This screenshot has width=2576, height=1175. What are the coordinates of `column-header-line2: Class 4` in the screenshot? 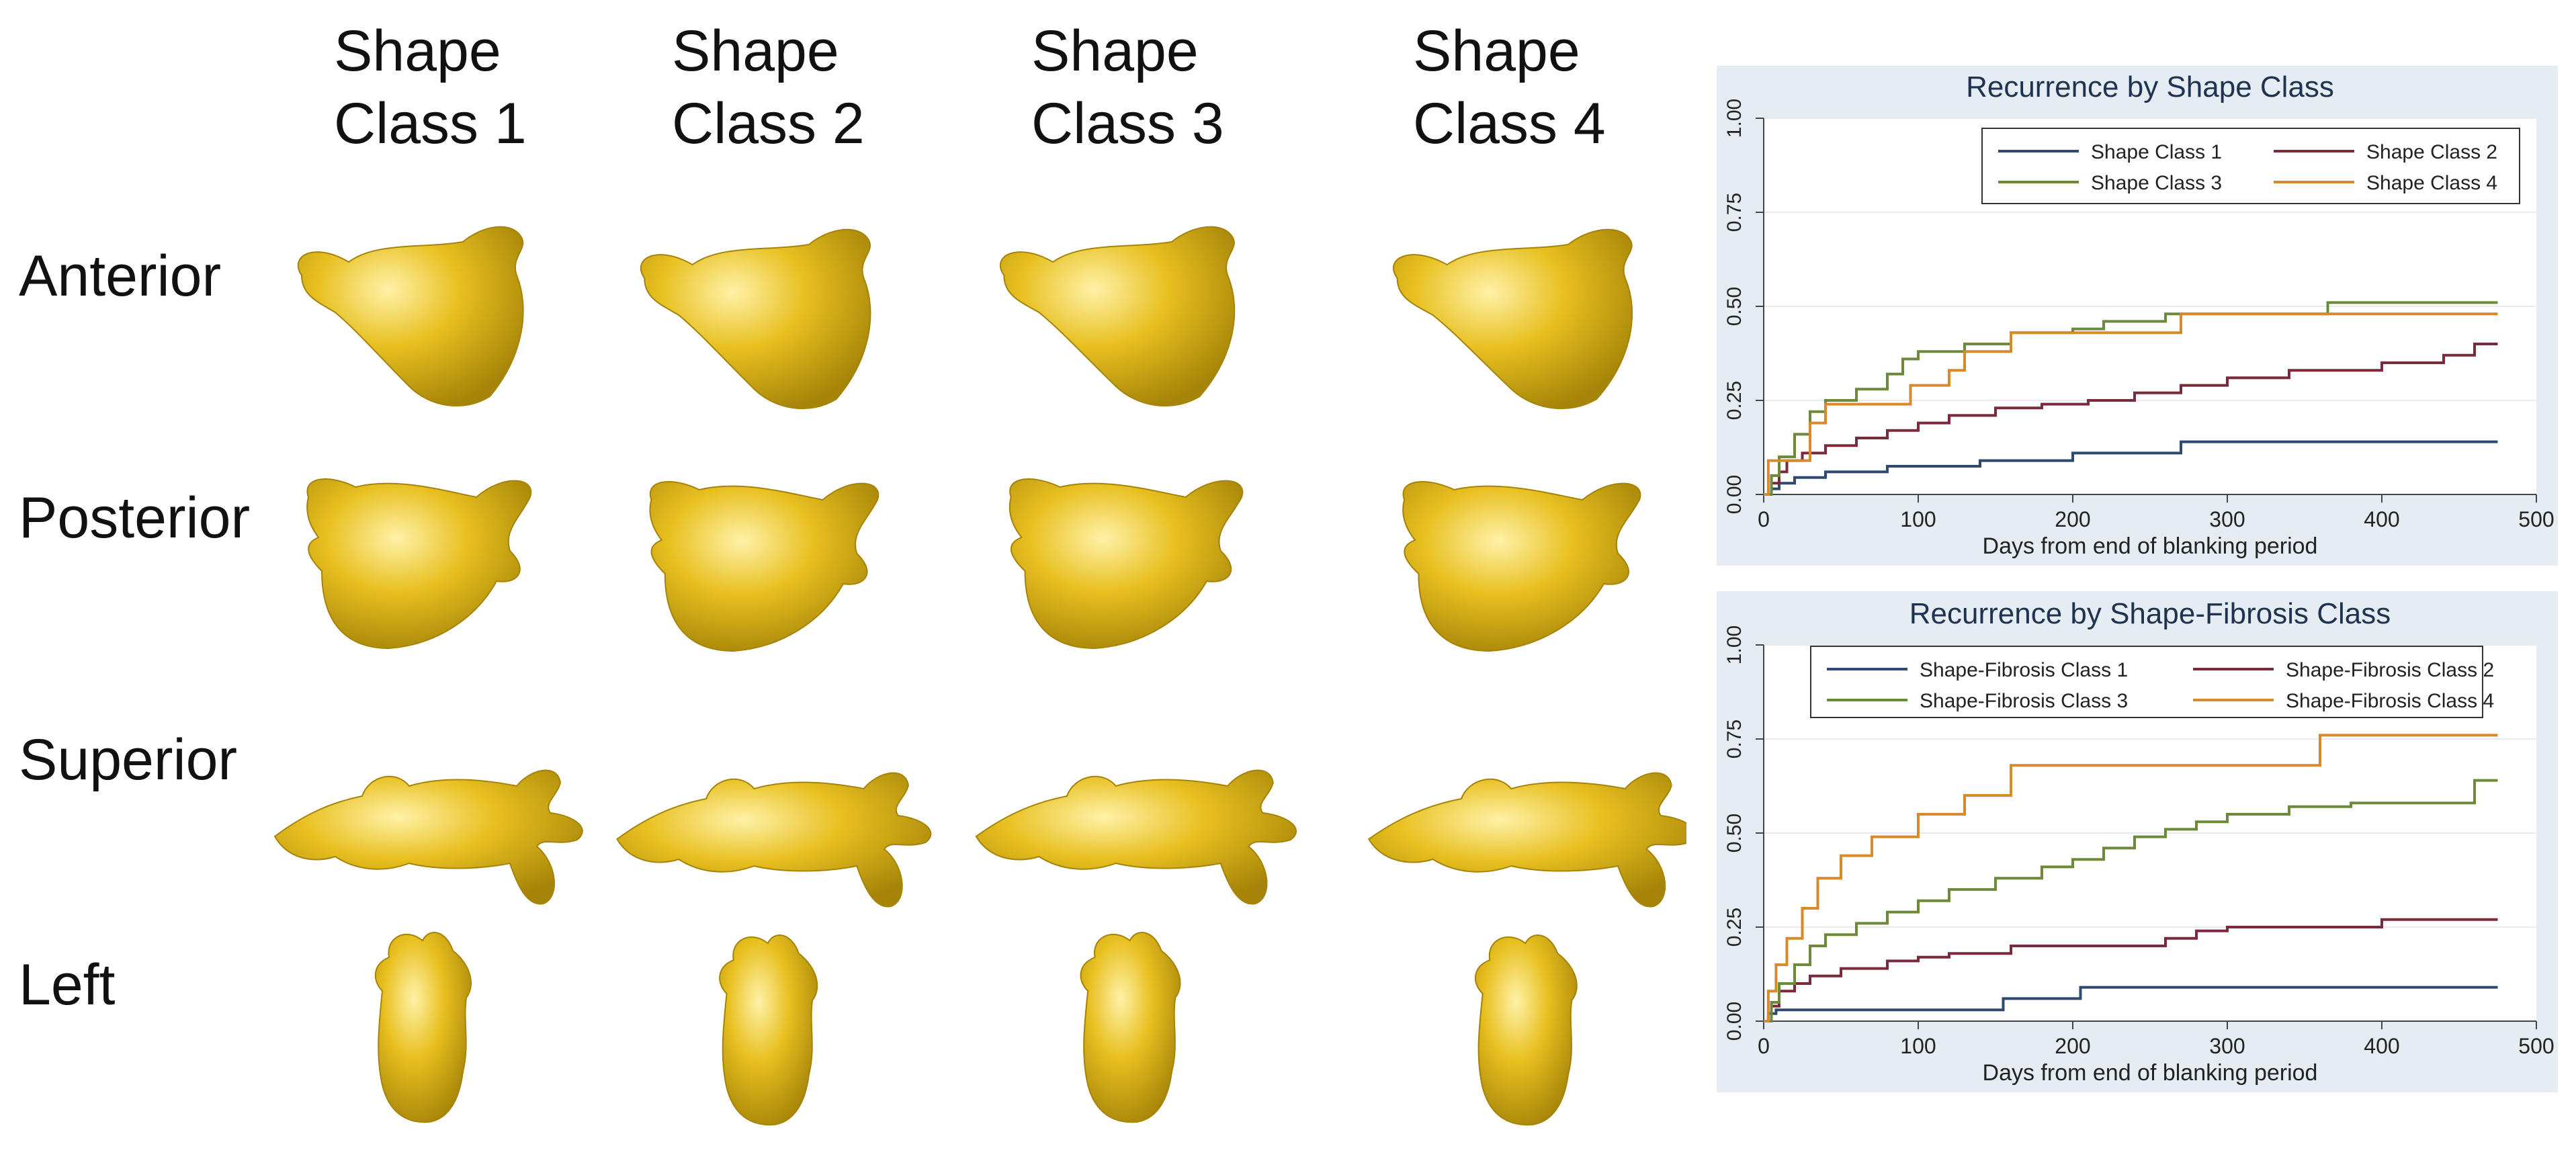 It's located at (1509, 124).